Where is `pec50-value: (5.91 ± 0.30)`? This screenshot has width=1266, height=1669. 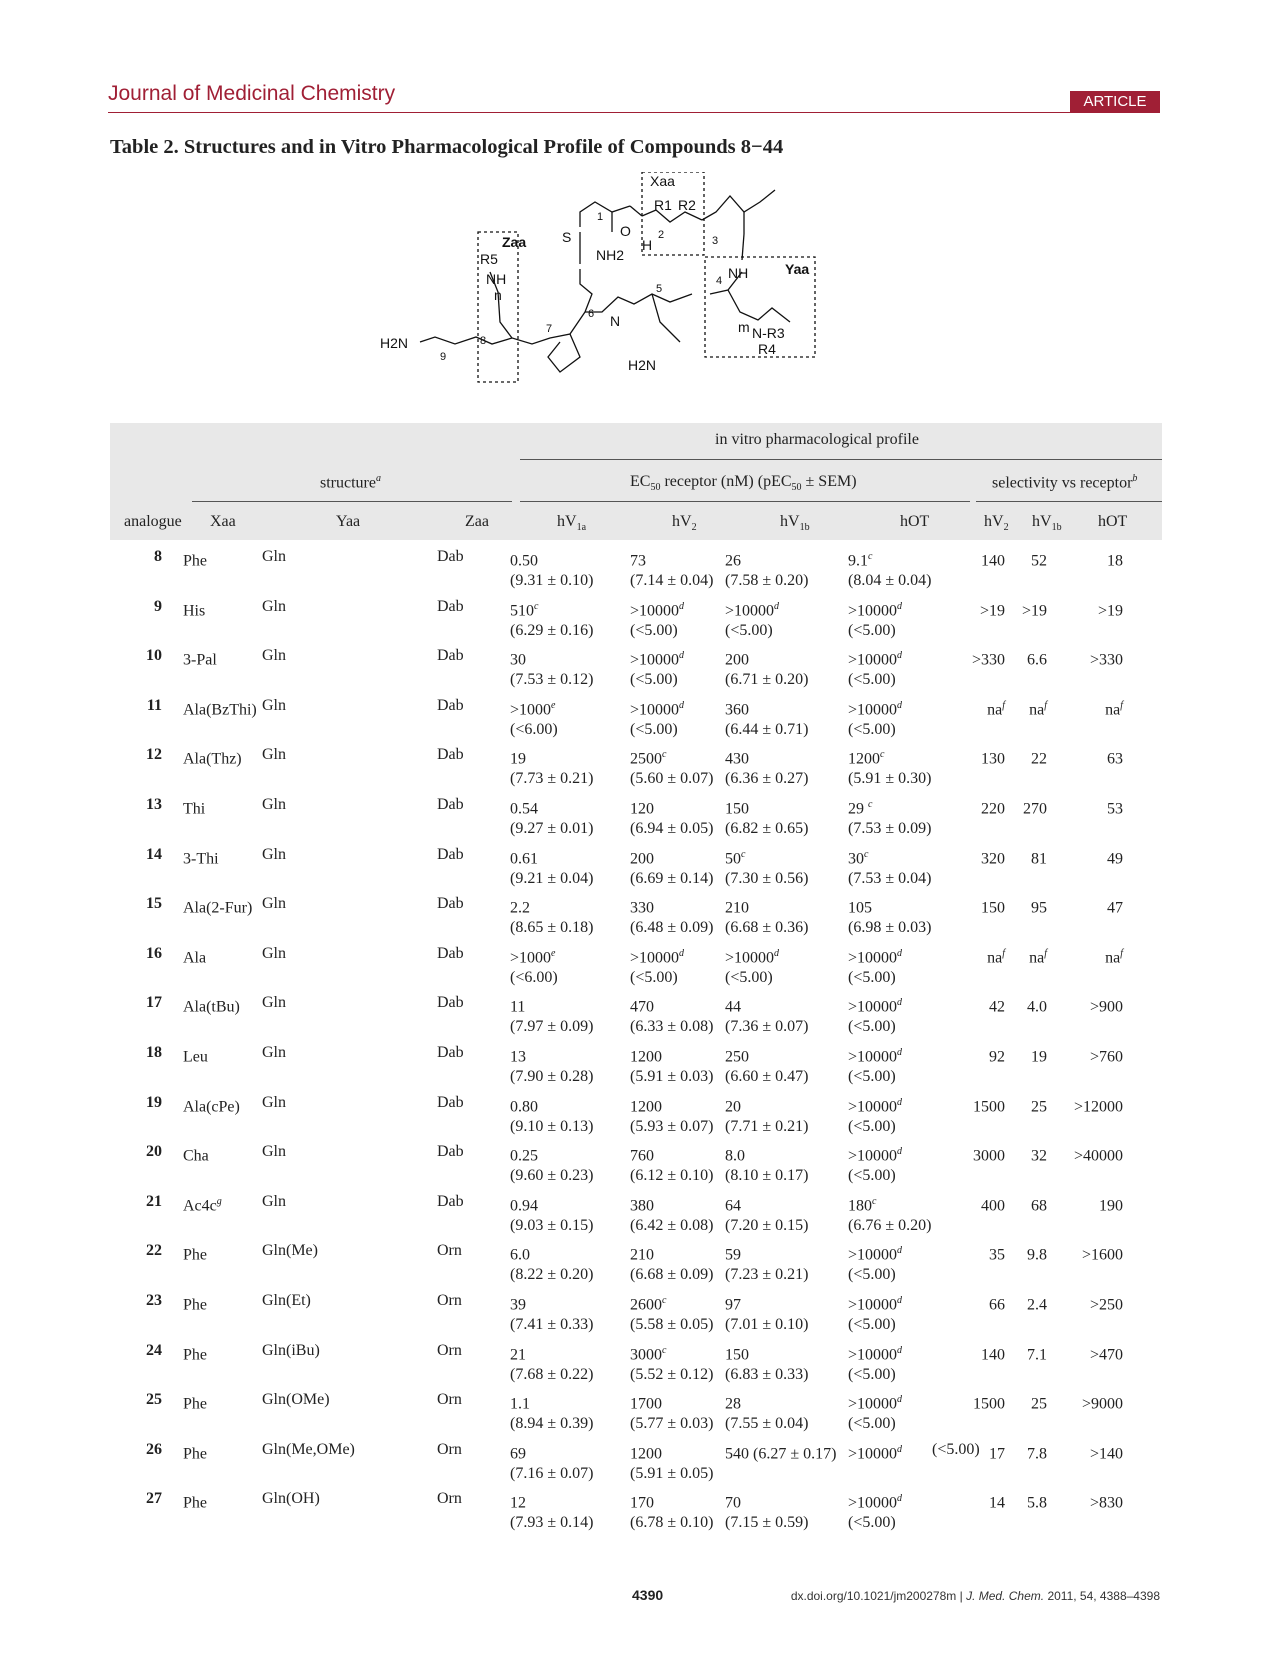 pec50-value: (5.91 ± 0.30) is located at coordinates (890, 778).